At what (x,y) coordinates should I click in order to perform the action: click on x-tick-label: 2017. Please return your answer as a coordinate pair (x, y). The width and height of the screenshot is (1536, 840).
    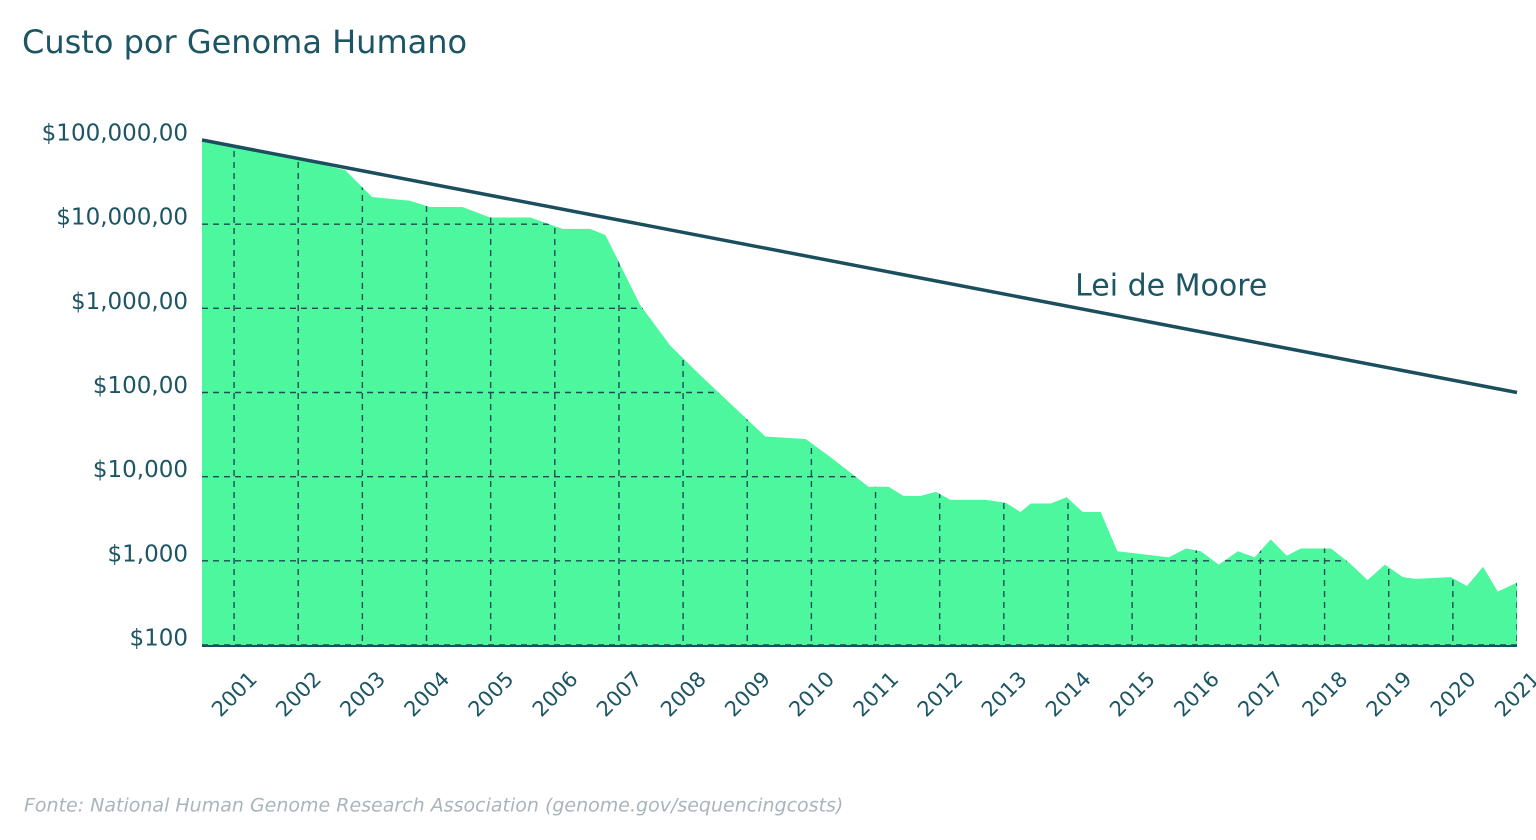
    Looking at the image, I should click on (1260, 694).